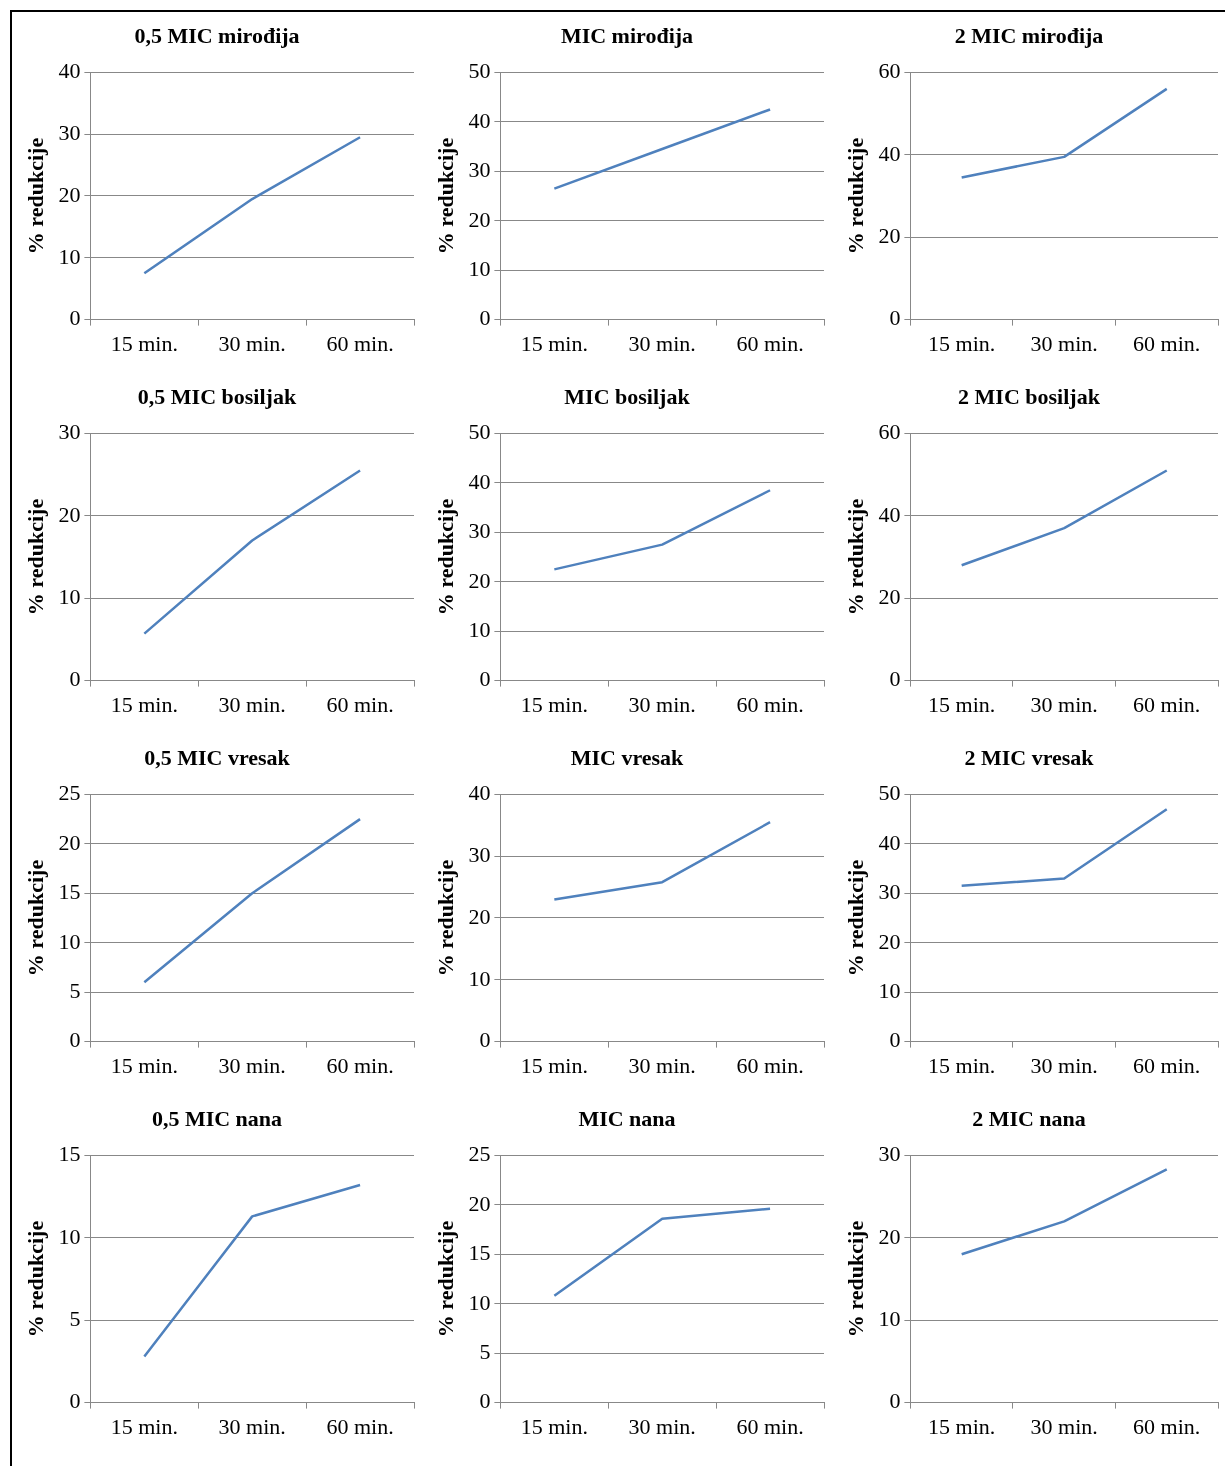 This screenshot has height=1469, width=1227. Describe the element at coordinates (217, 35) in the screenshot. I see `chart-title: 0,5 MIC mirođija` at that location.